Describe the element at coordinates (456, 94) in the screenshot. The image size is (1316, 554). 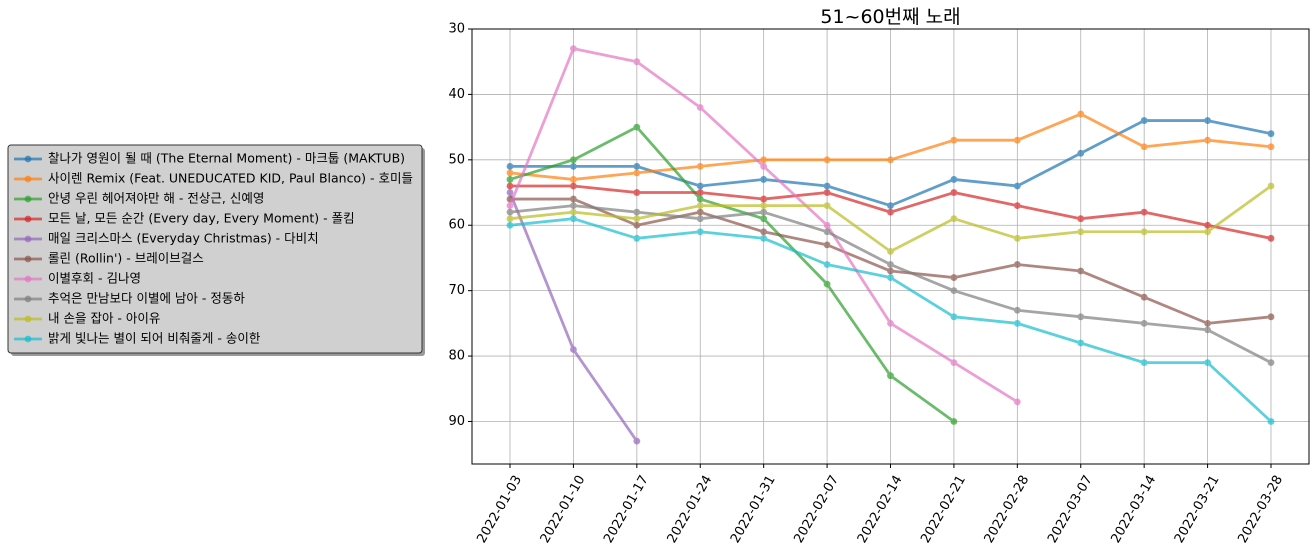
I see `y-tick-label: 40` at that location.